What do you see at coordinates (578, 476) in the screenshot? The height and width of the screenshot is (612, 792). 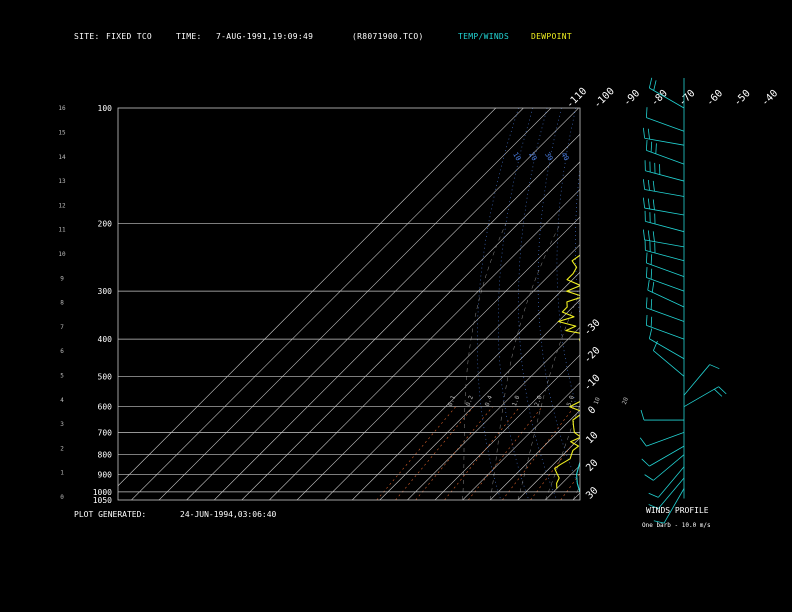 I see `temperature-line` at bounding box center [578, 476].